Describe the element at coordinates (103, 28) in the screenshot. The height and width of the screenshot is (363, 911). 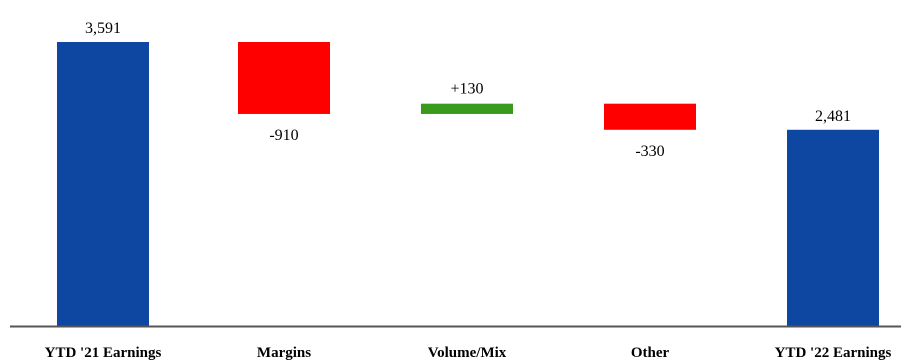
I see `value-label-0: 3,591` at that location.